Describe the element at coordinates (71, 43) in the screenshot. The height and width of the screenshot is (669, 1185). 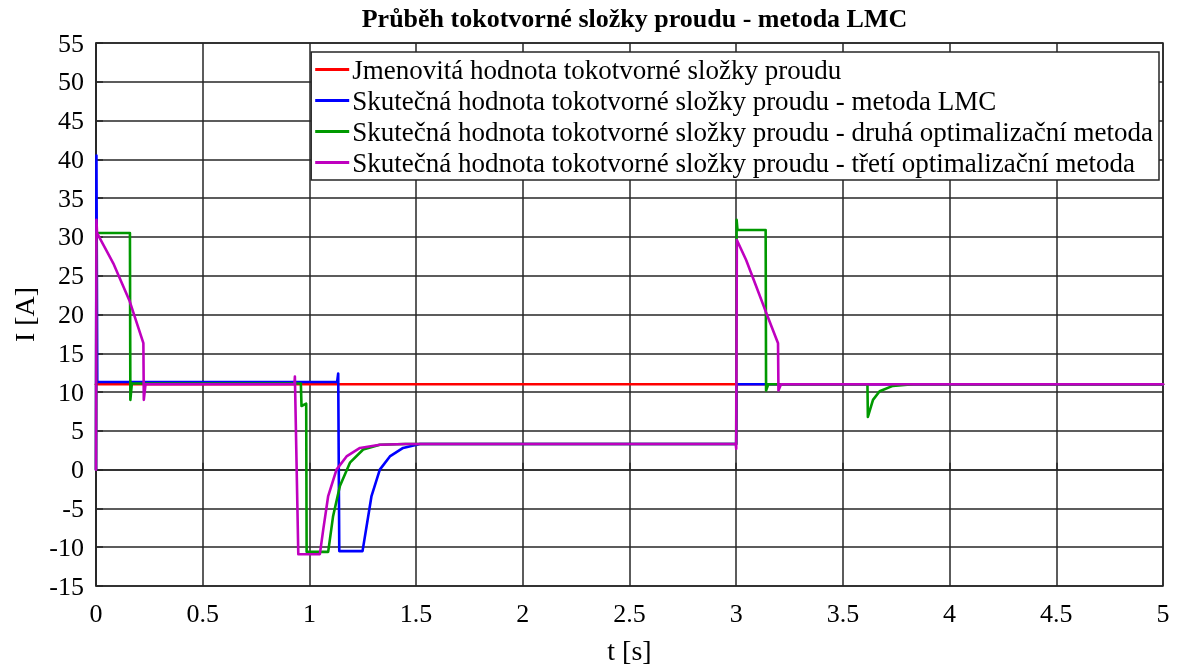
I see `y-tick-label: 55` at that location.